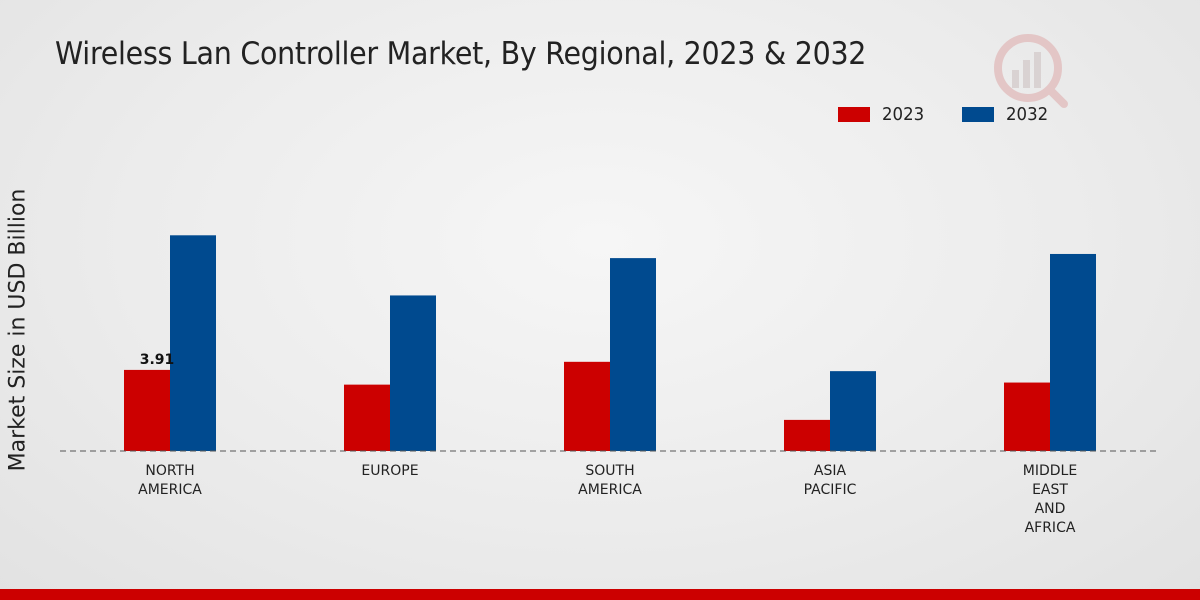  I want to click on x-tick-label: AFRICA, so click(1050, 528).